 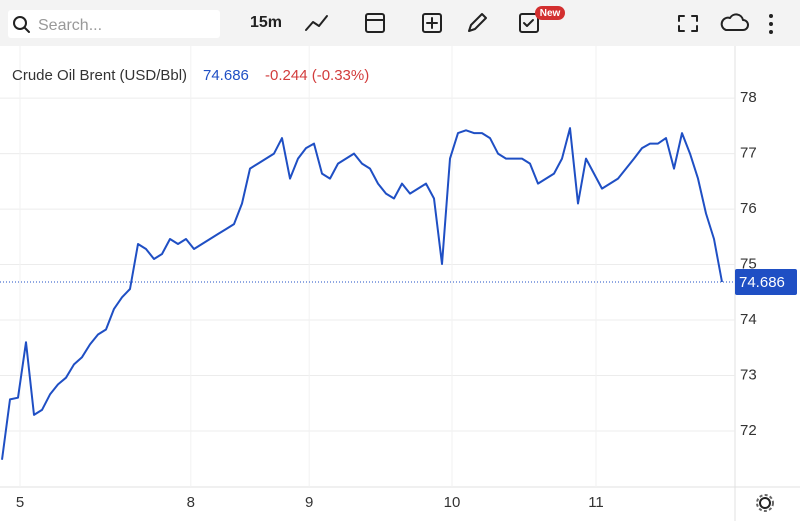 I want to click on x-tick-label: 5, so click(x=20, y=502).